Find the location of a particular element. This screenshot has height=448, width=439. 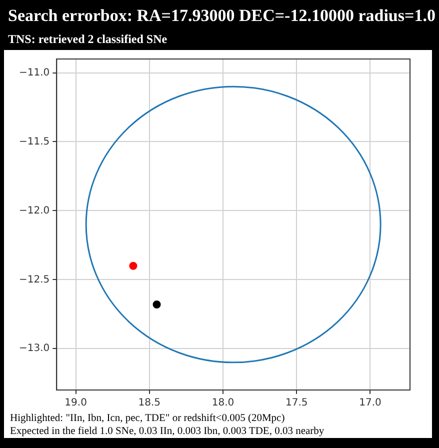

y-tick-label: −11.5 is located at coordinates (34, 142).